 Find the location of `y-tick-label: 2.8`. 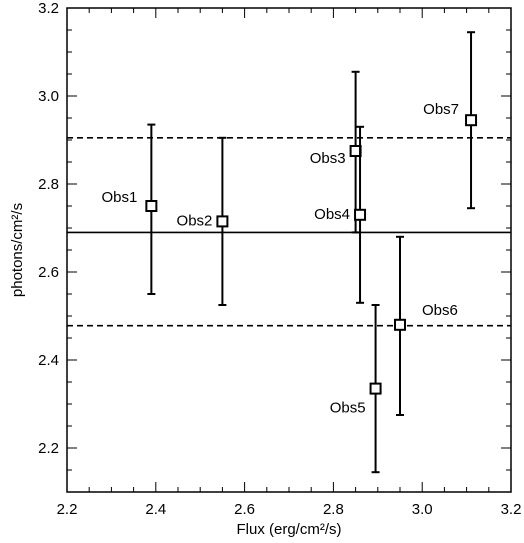

y-tick-label: 2.8 is located at coordinates (48, 184).